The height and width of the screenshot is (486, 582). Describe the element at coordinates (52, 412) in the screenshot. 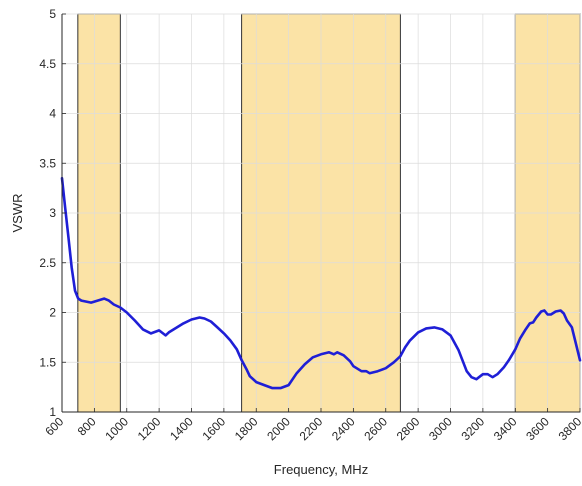

I see `y-tick-label: 1` at that location.